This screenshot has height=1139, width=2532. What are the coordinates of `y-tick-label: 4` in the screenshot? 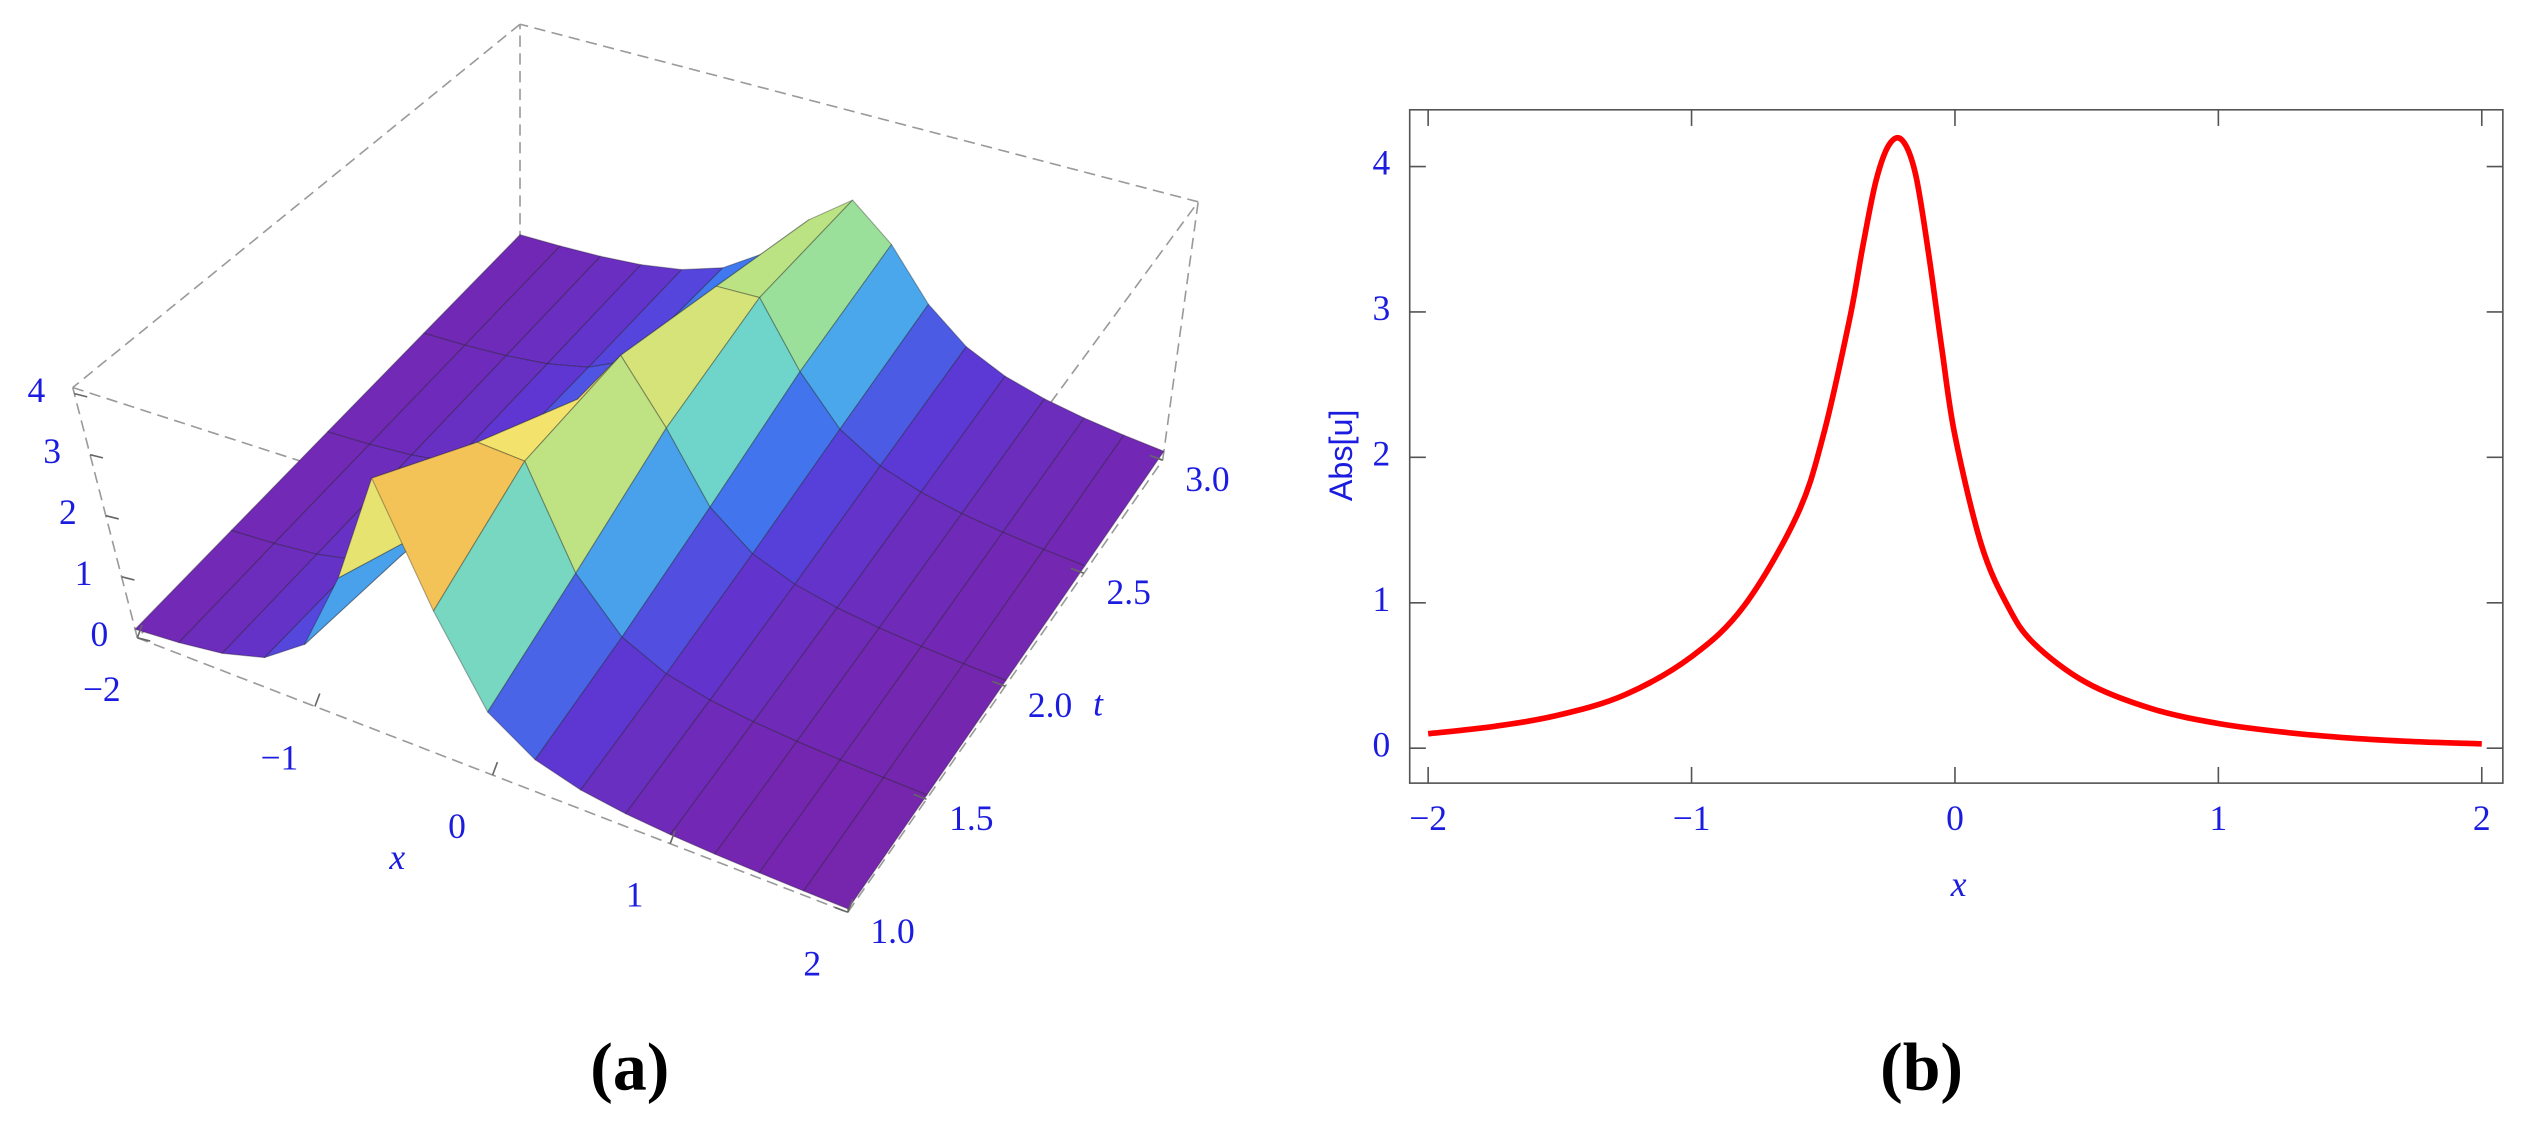 It's located at (1382, 163).